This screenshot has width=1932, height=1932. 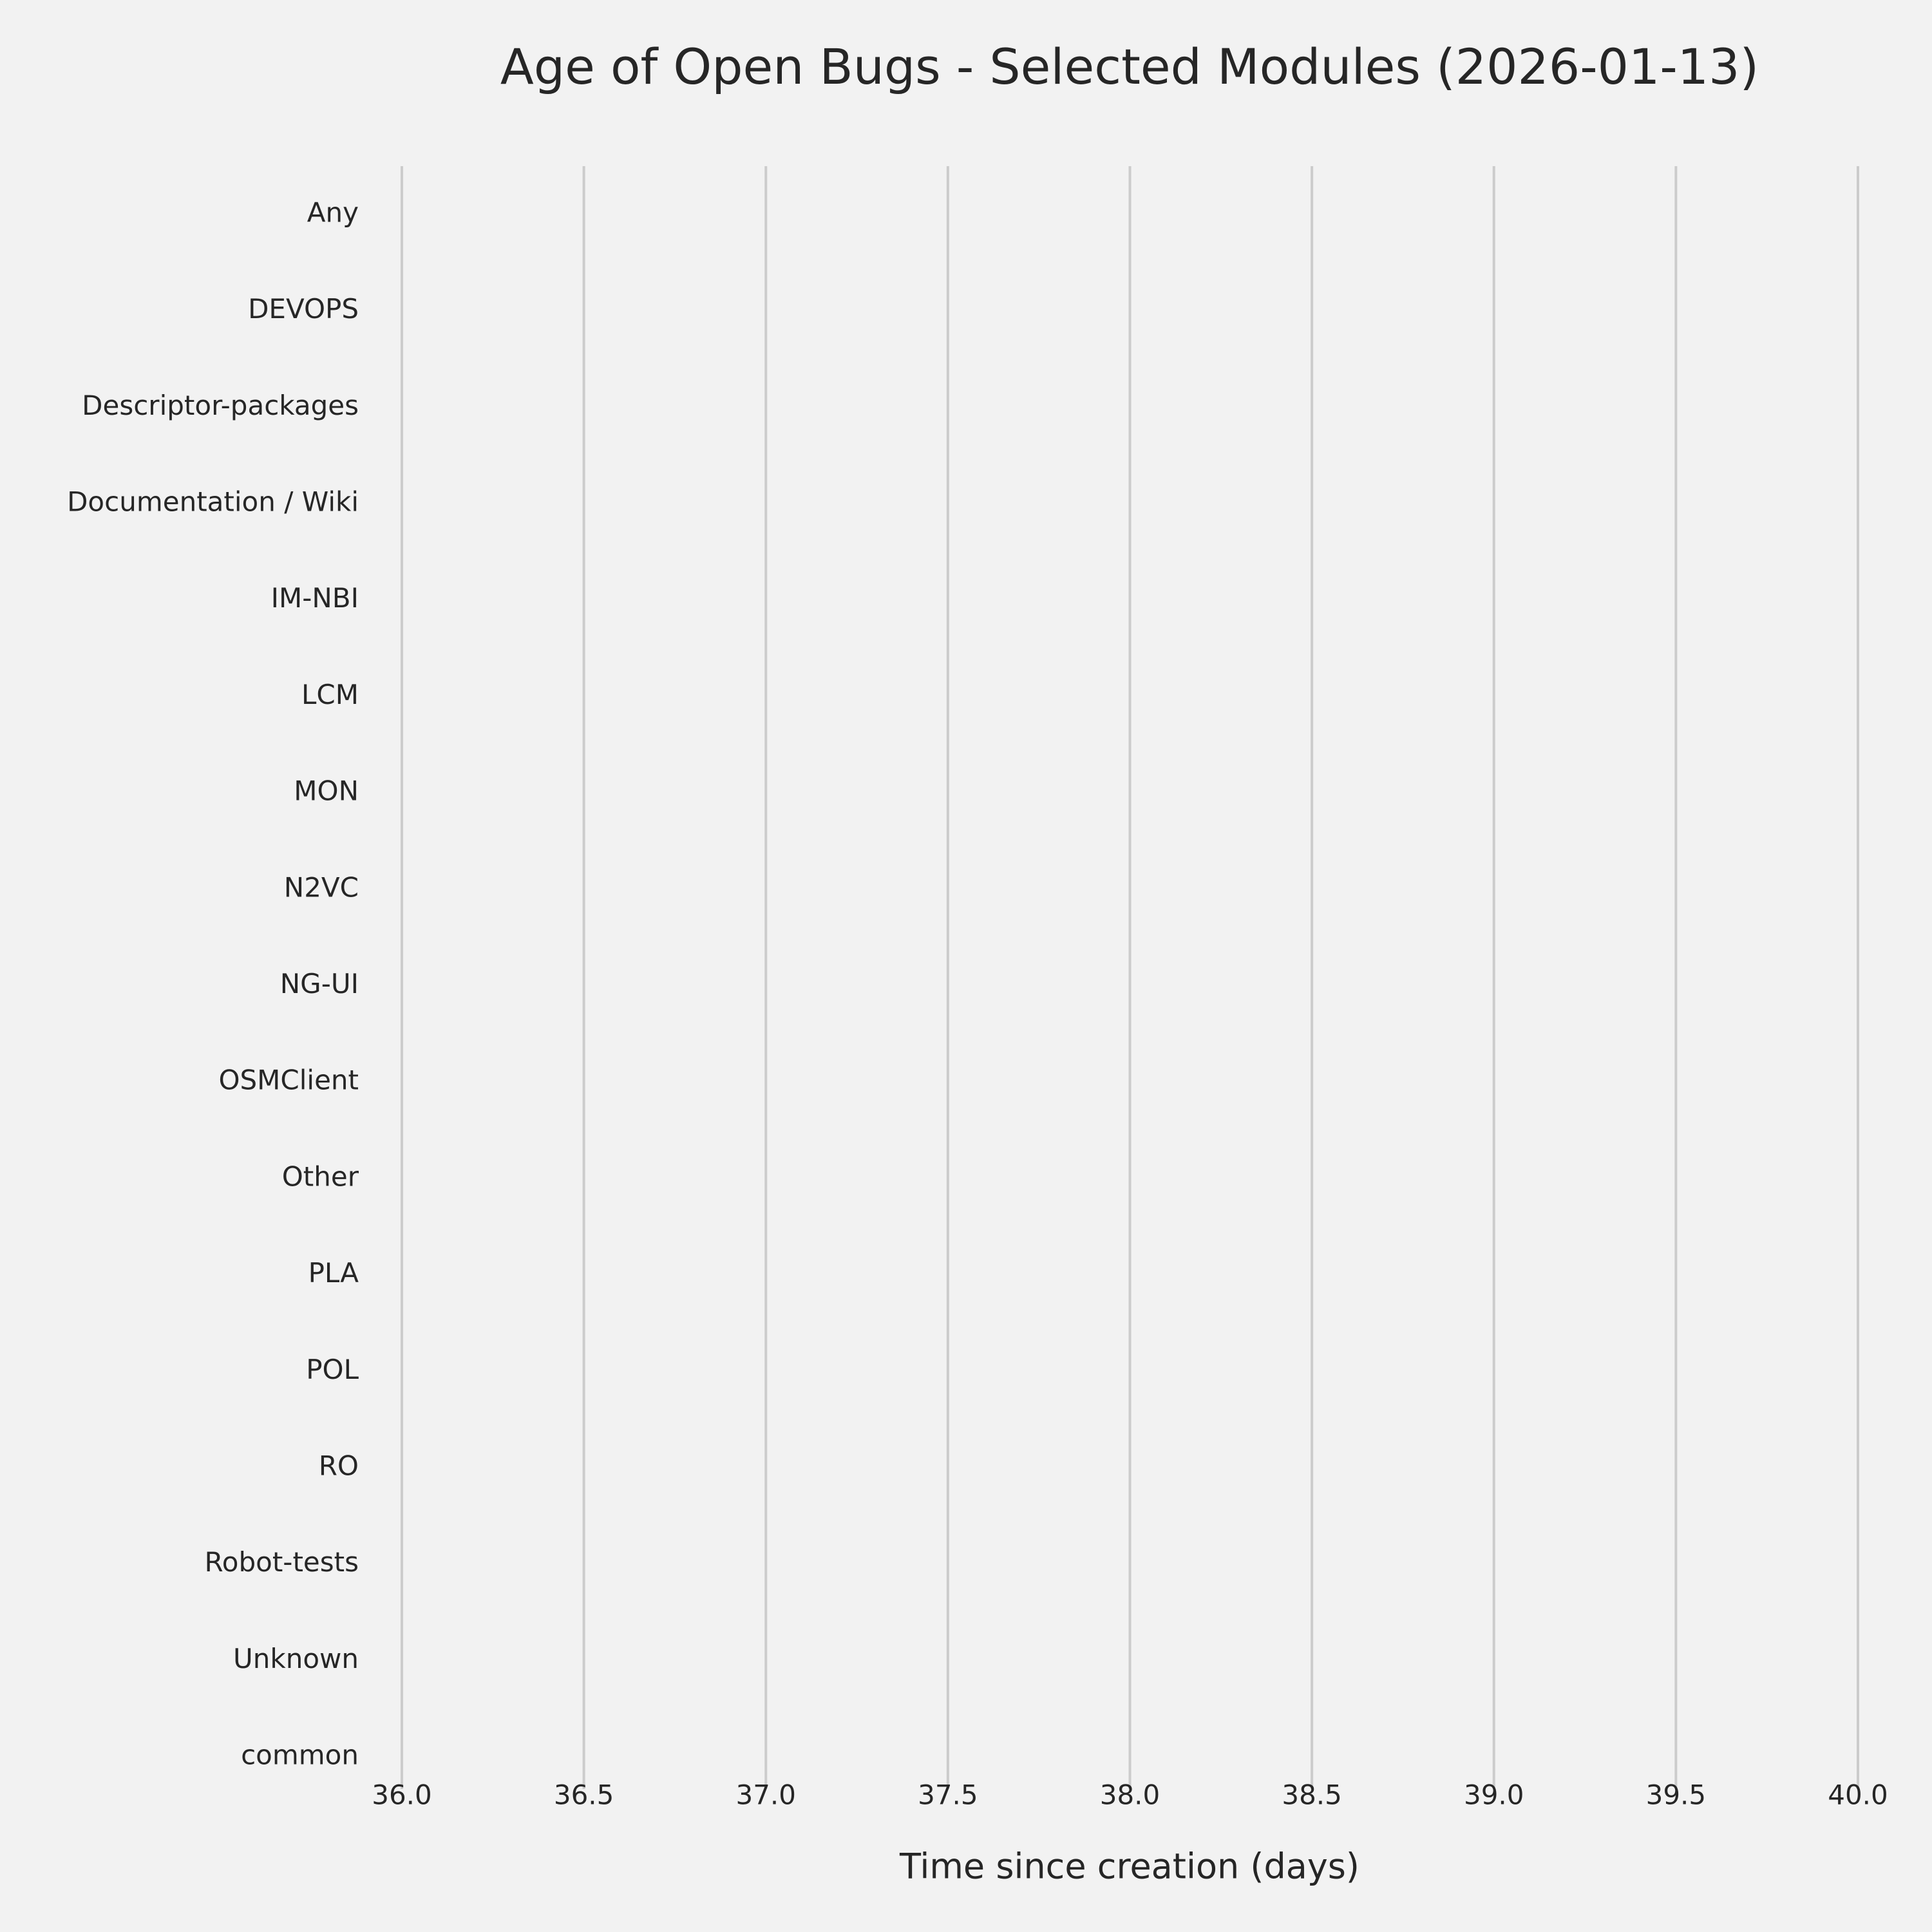 What do you see at coordinates (213, 501) in the screenshot?
I see `y-tick-label: Documentation / Wiki` at bounding box center [213, 501].